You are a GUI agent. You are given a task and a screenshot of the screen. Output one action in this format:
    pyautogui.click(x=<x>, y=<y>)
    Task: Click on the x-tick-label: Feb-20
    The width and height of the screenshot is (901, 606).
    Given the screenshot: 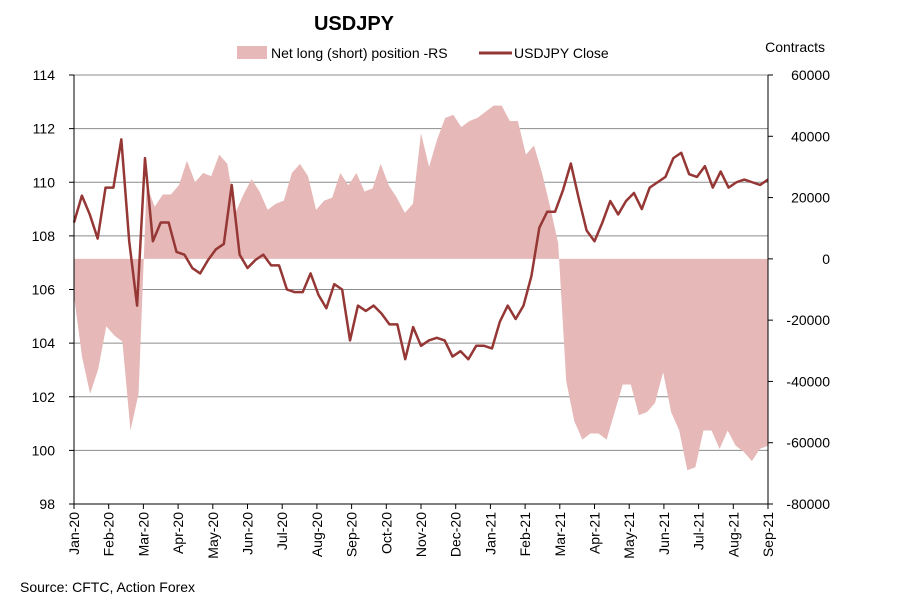 What is the action you would take?
    pyautogui.click(x=109, y=534)
    